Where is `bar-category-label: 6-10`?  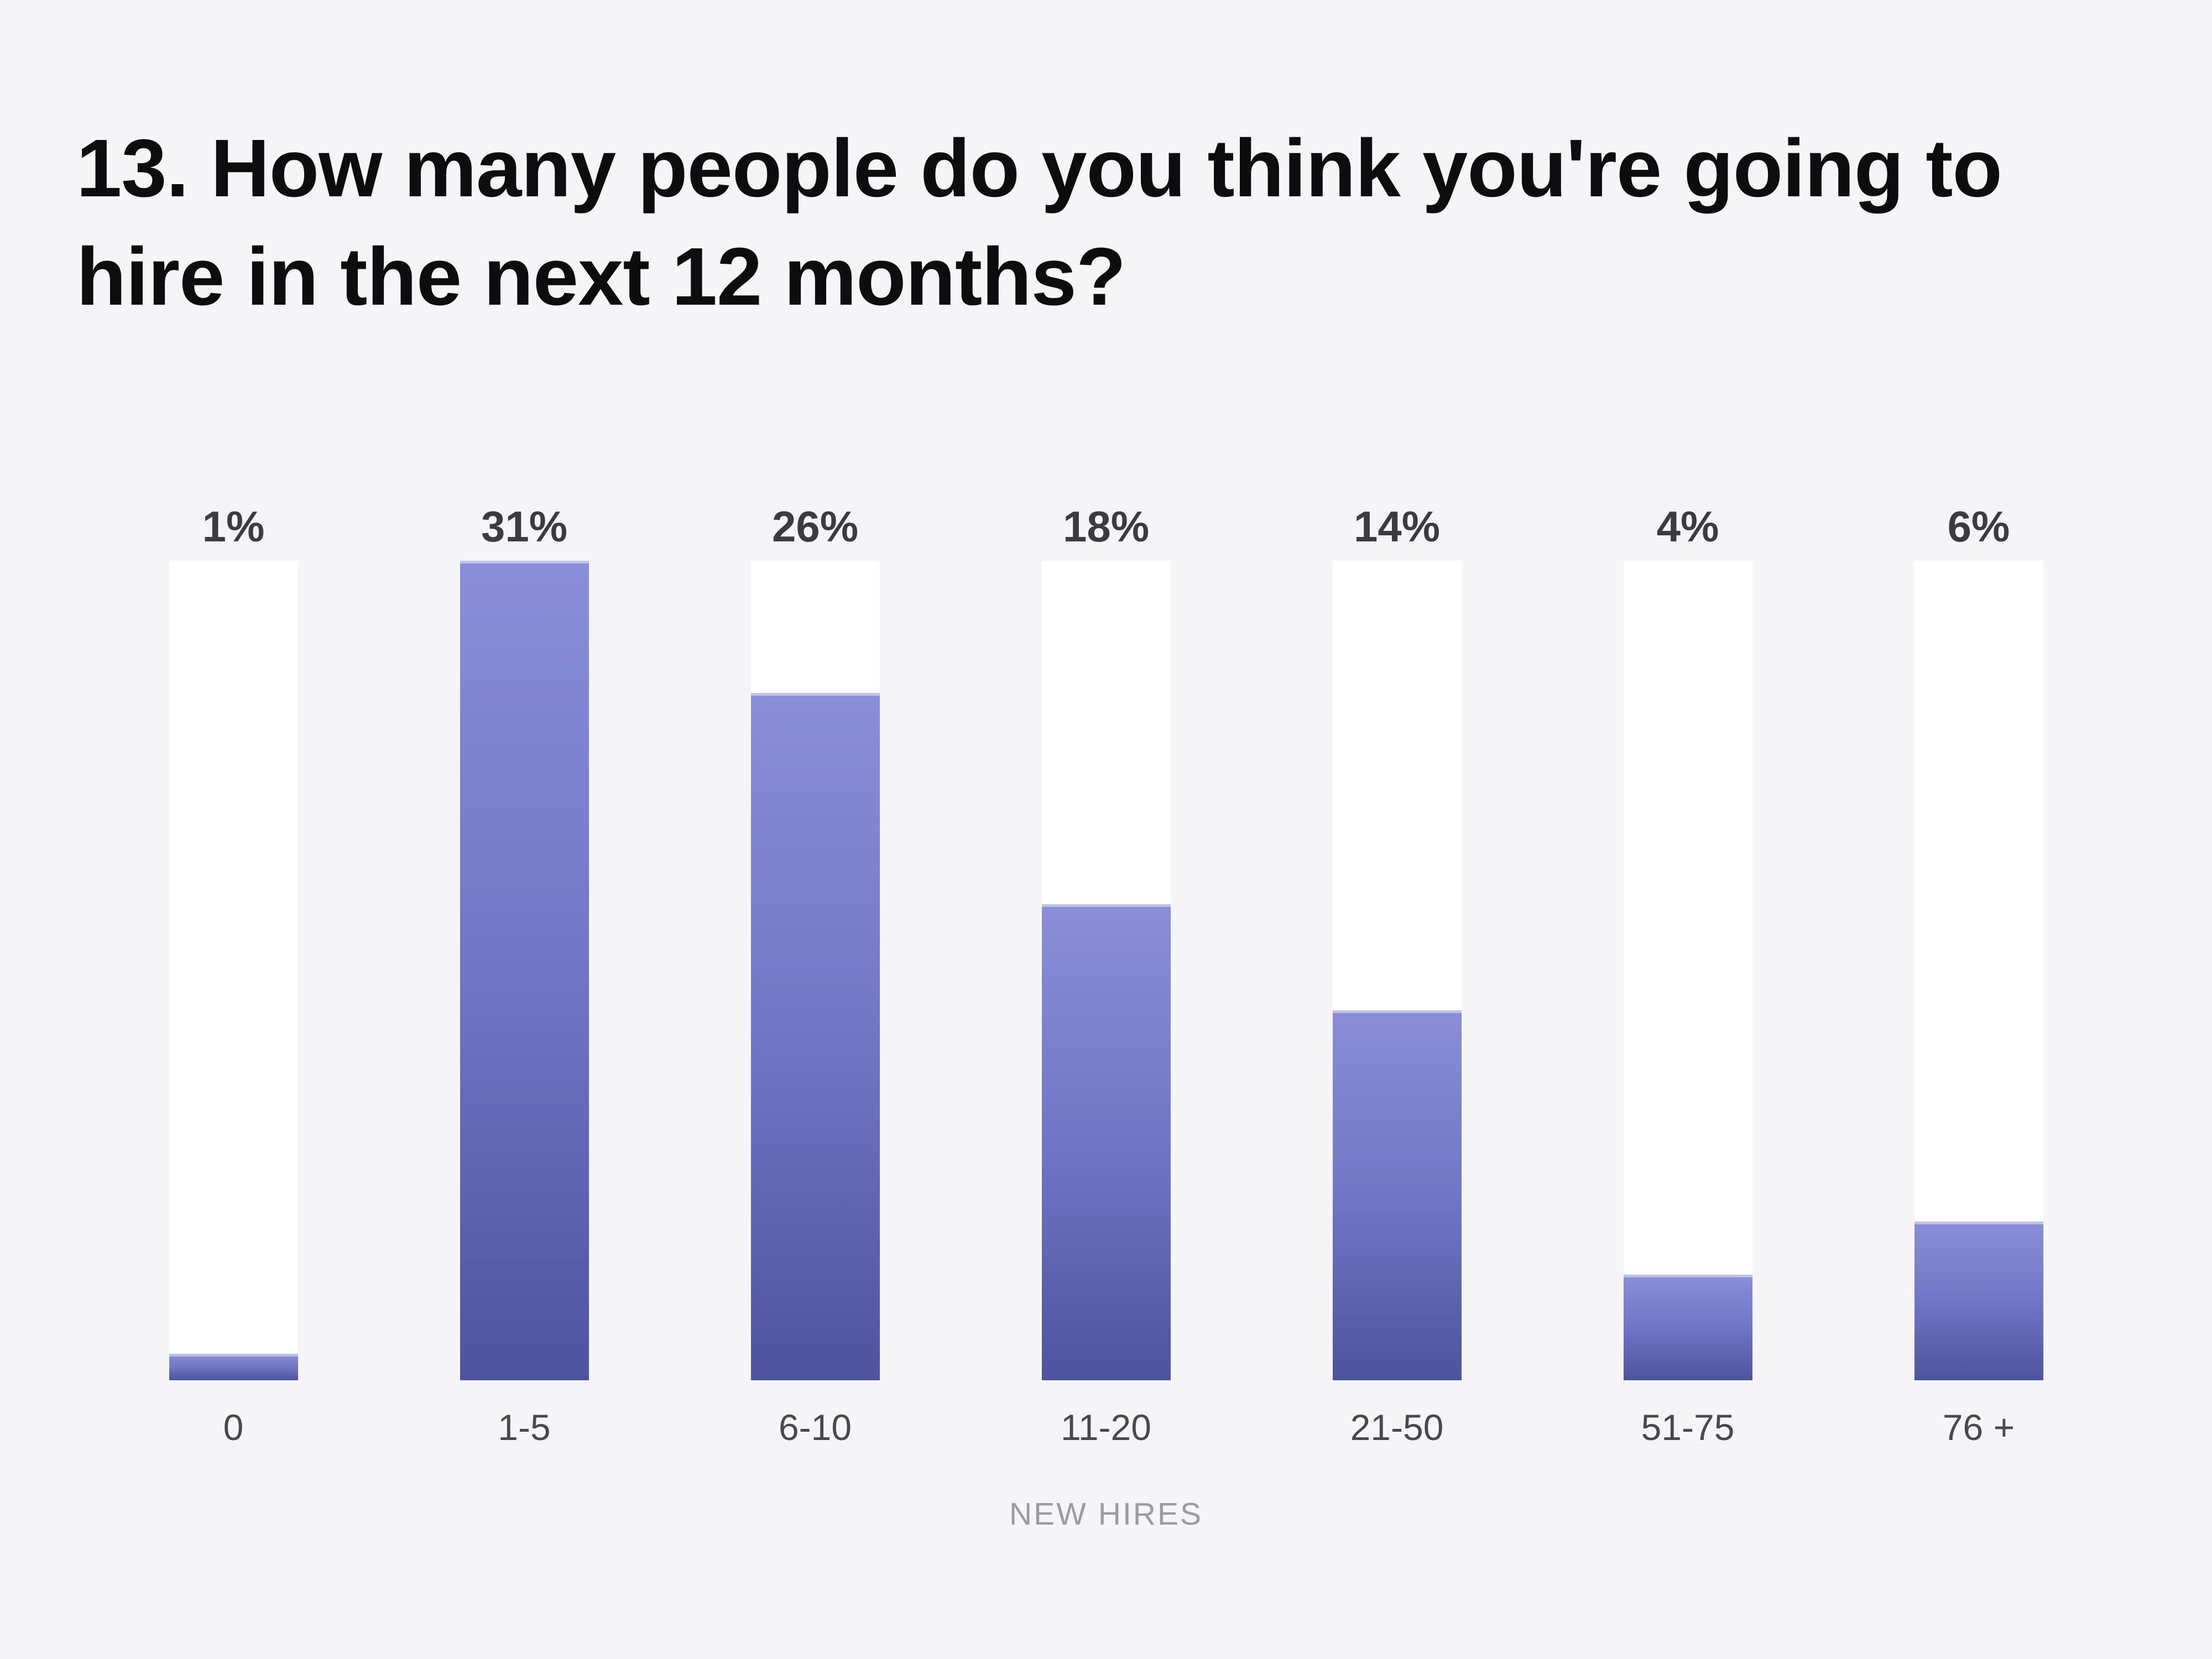 bar-category-label: 6-10 is located at coordinates (815, 1428).